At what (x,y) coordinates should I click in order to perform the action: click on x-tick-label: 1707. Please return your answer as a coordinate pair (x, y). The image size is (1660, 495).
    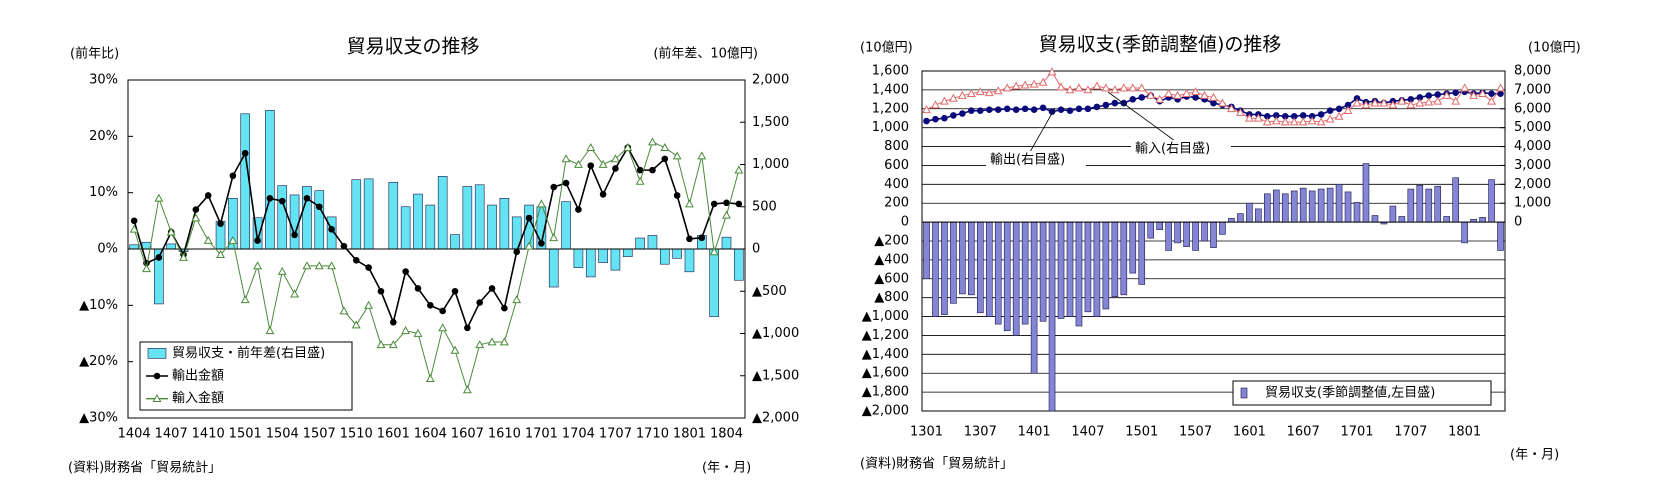
    Looking at the image, I should click on (1410, 432).